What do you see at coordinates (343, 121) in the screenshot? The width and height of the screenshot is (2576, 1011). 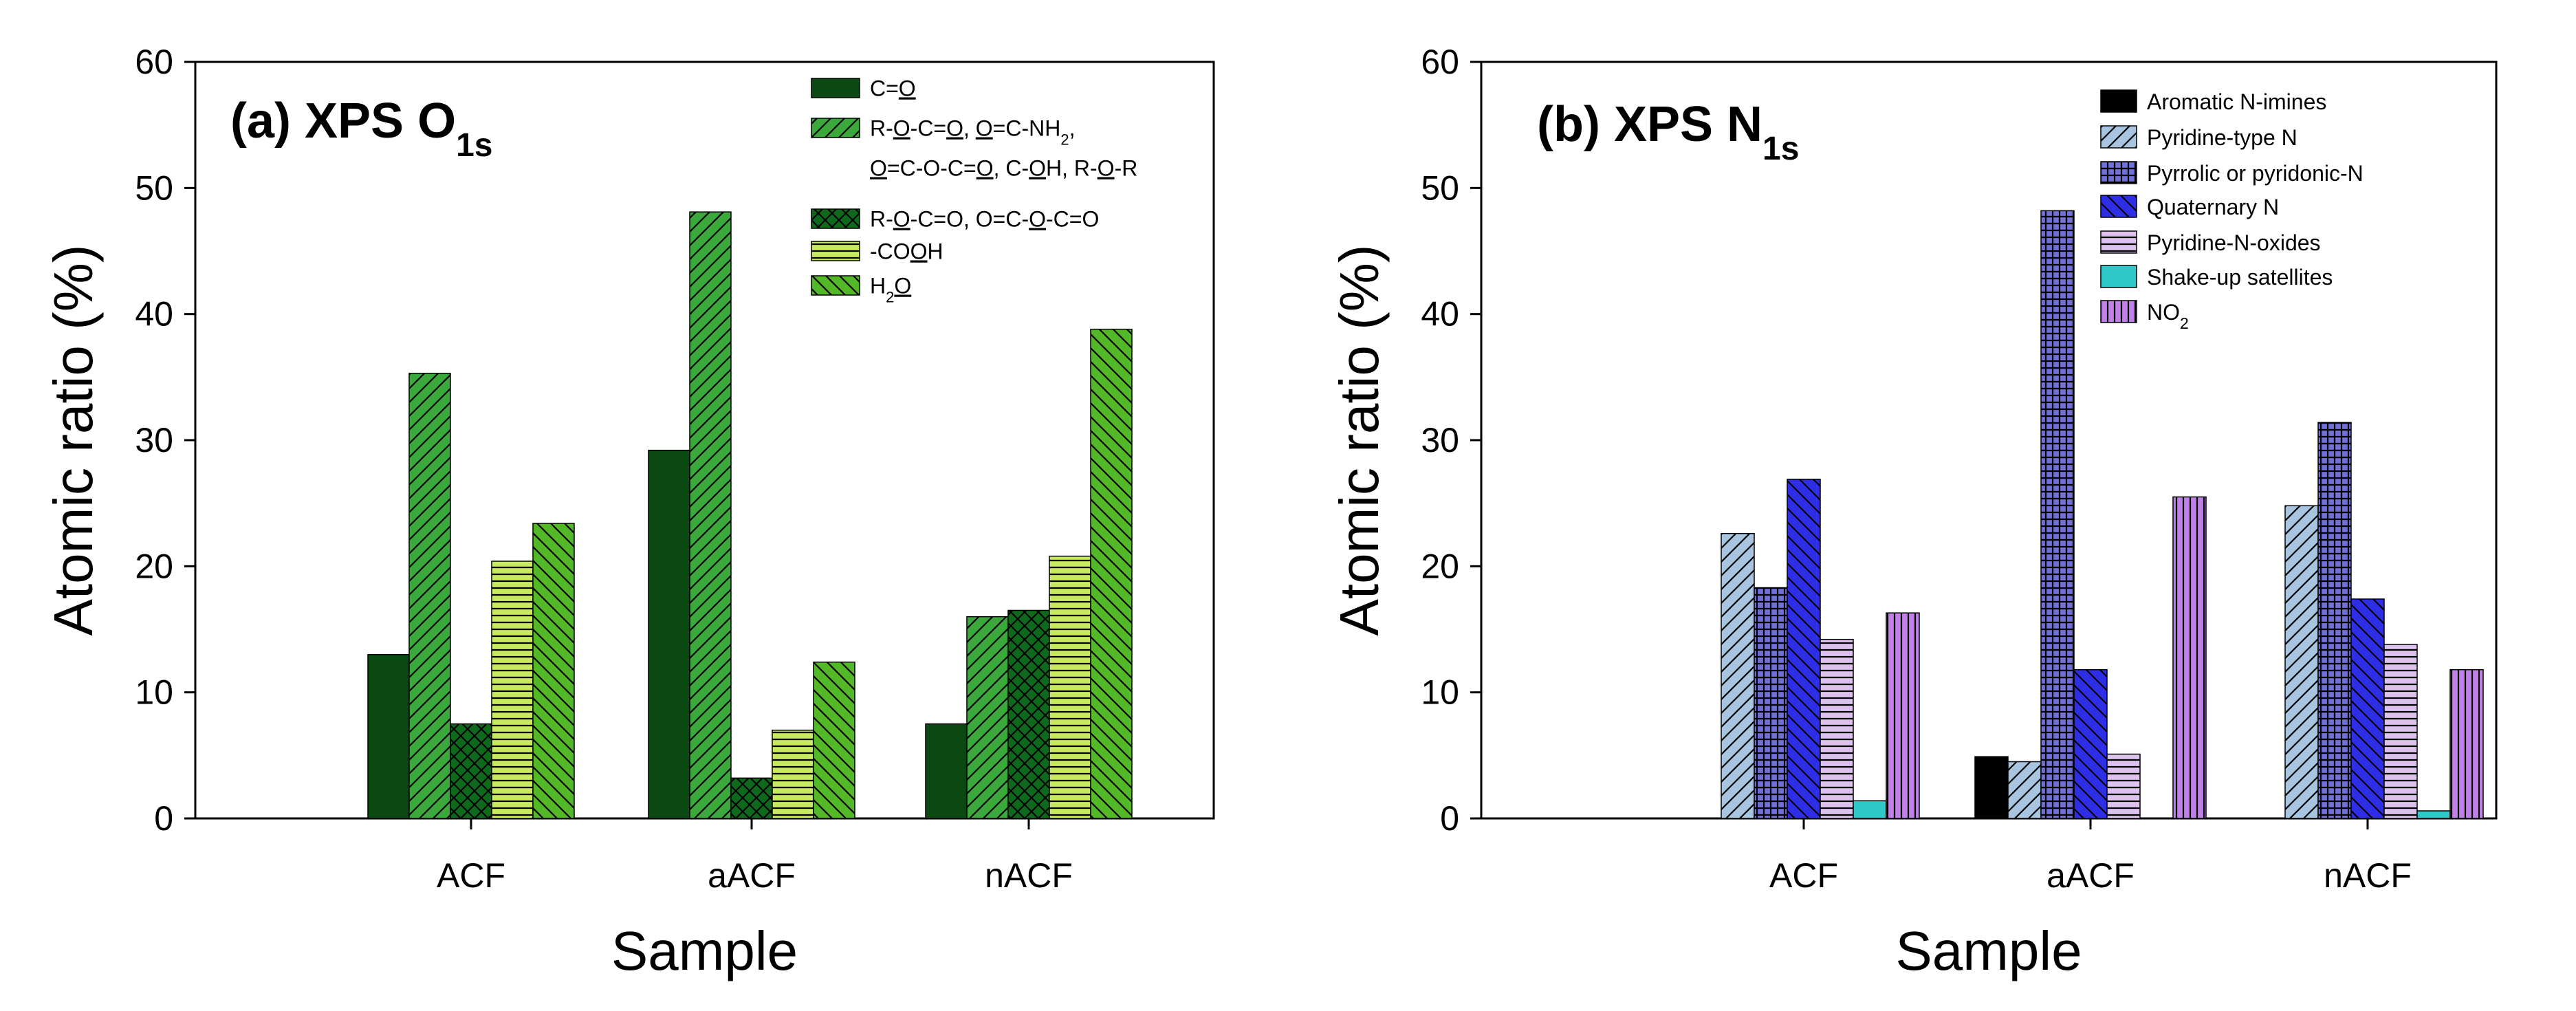 I see `panel-title-main: (a) XPS O` at bounding box center [343, 121].